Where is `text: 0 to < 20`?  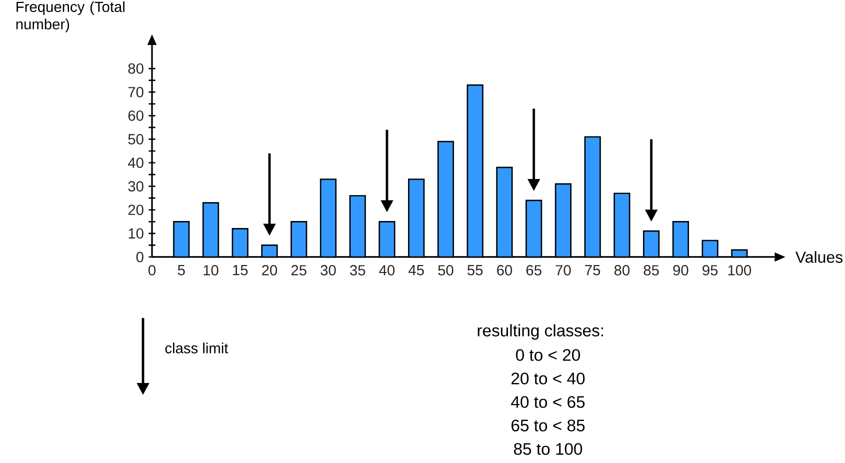
text: 0 to < 20 is located at coordinates (548, 355).